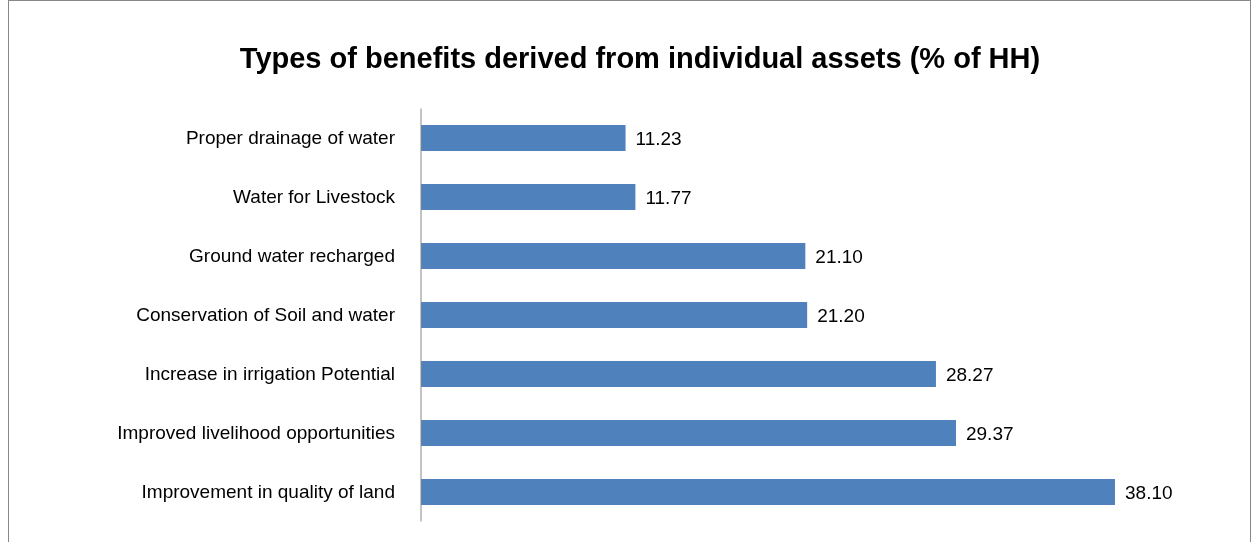 Image resolution: width=1259 pixels, height=542 pixels. What do you see at coordinates (269, 374) in the screenshot?
I see `y-tick-label: Increase in irrigation Potential` at bounding box center [269, 374].